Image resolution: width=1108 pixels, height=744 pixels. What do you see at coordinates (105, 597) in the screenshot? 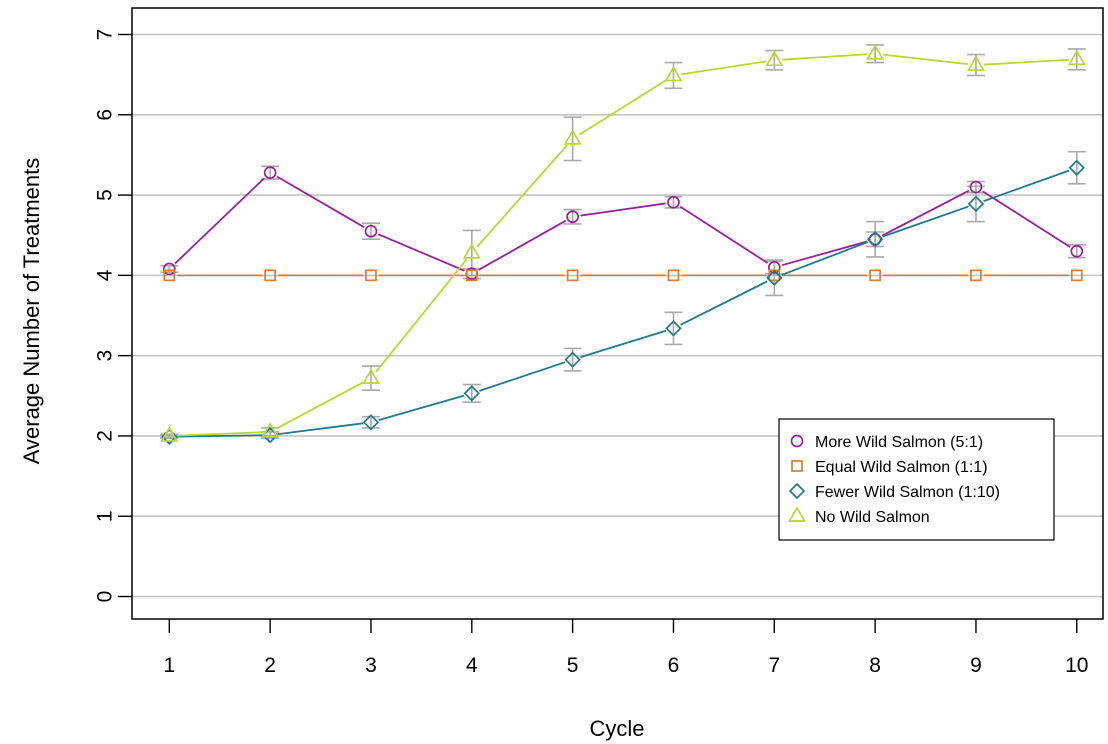
I see `y-tick-label: 0` at bounding box center [105, 597].